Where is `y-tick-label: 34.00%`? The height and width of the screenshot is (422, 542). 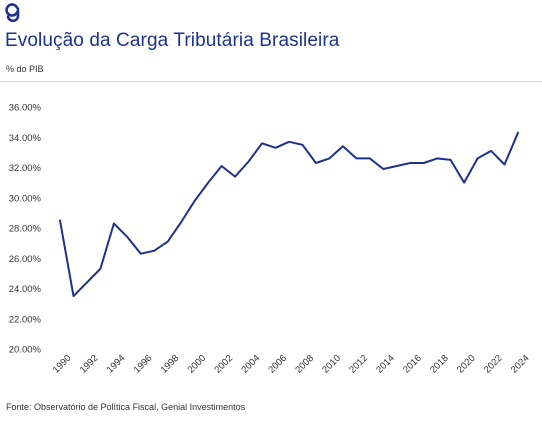 y-tick-label: 34.00% is located at coordinates (25, 138).